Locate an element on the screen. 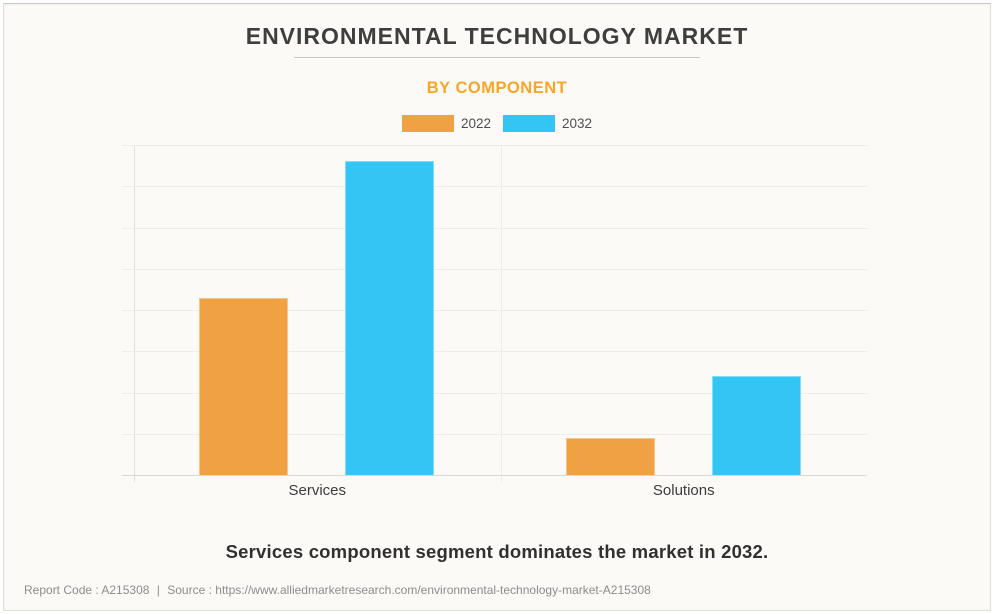 The image size is (994, 614). x-axis-line is located at coordinates (494, 475).